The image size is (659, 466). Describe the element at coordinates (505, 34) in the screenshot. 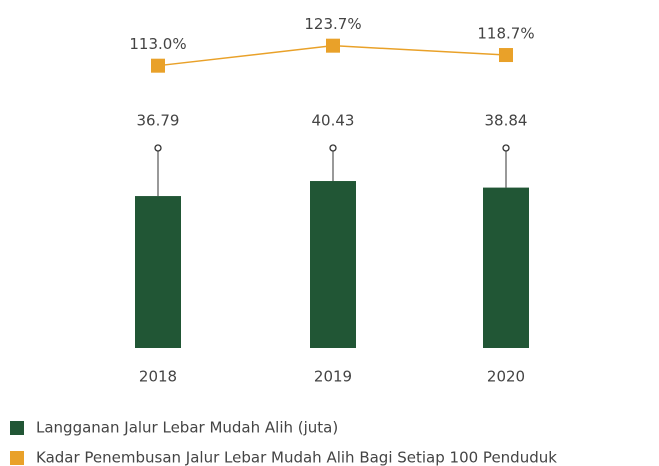

I see `data-label: 118.7%` at that location.